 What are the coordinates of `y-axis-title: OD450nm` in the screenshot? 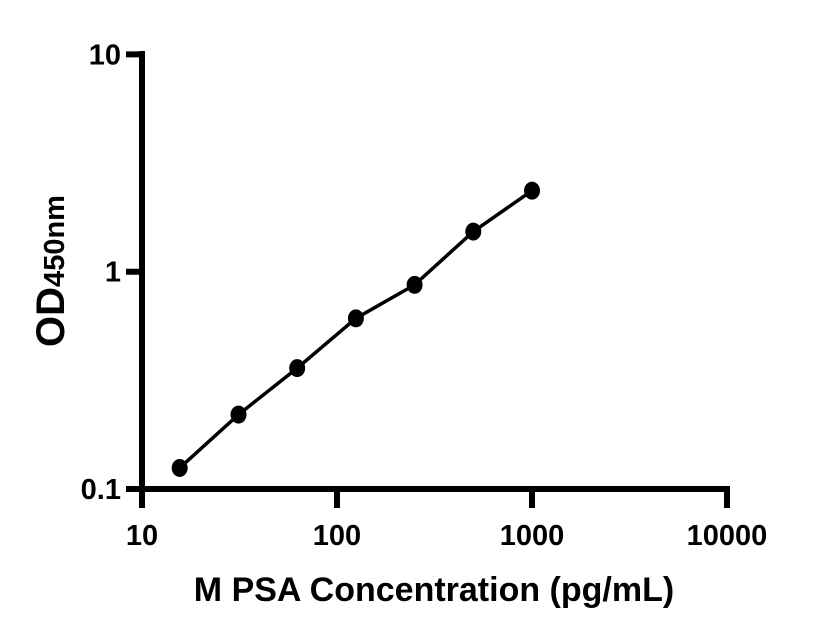 It's located at (51, 271).